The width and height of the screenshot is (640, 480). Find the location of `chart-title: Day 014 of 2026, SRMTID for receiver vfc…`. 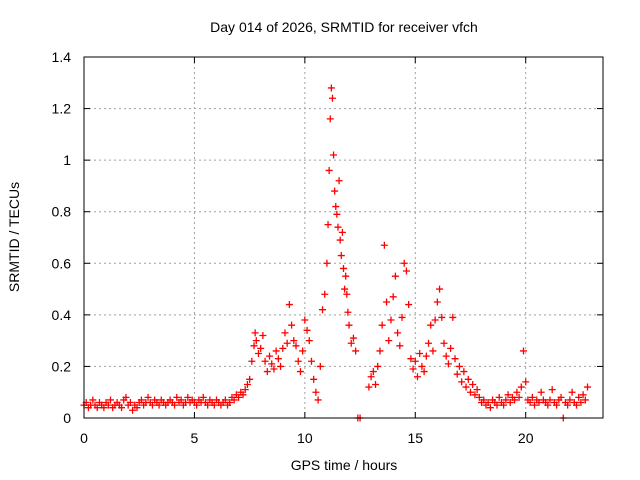

chart-title: Day 014 of 2026, SRMTID for receiver vfc… is located at coordinates (344, 27).